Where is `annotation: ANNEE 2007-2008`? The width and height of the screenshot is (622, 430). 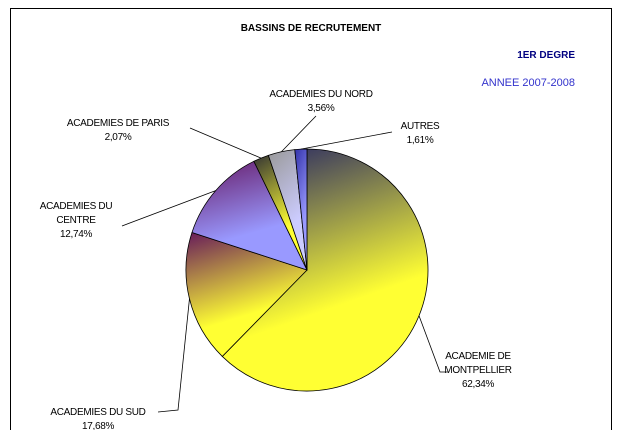
annotation: ANNEE 2007-2008 is located at coordinates (528, 83).